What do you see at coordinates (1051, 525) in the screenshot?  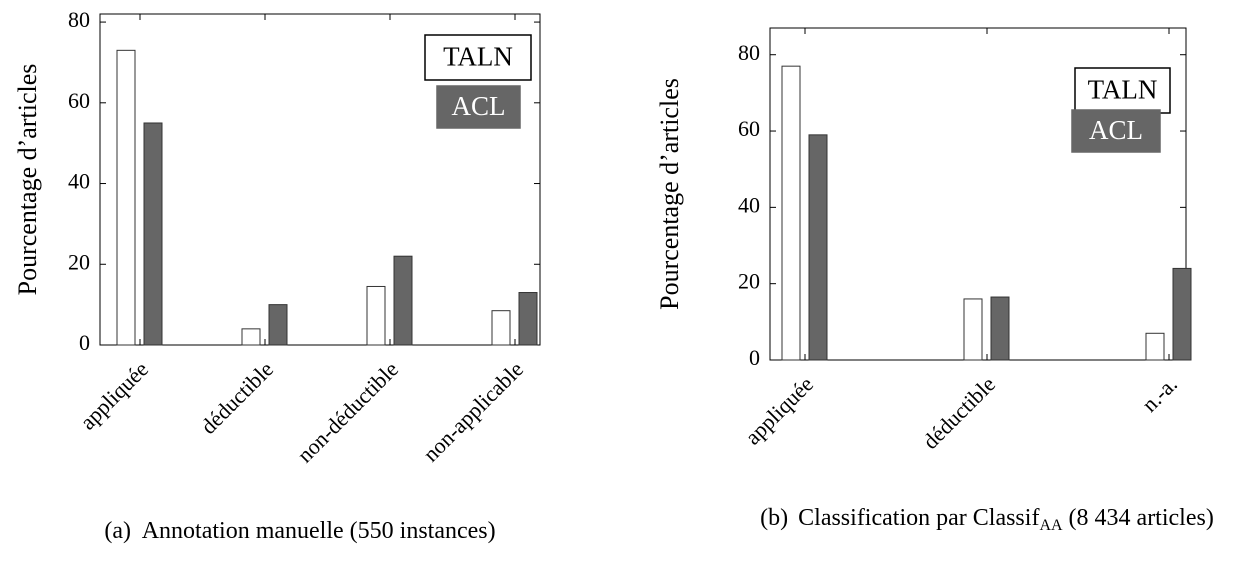 I see `caption-subscript: AA` at bounding box center [1051, 525].